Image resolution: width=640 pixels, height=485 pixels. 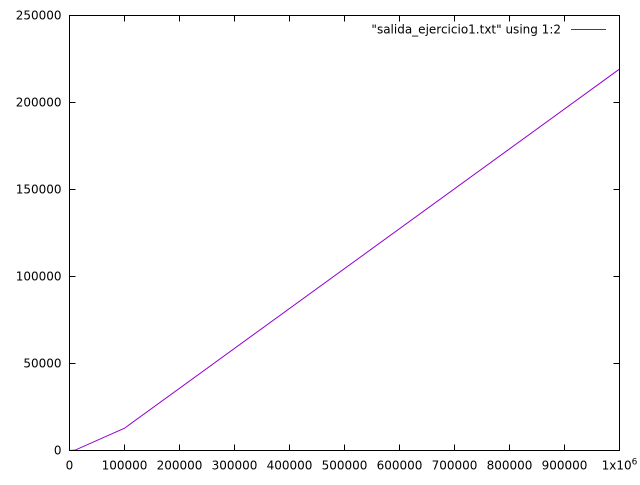 What do you see at coordinates (635, 463) in the screenshot?
I see `x-tick-label-exponent: 6` at bounding box center [635, 463].